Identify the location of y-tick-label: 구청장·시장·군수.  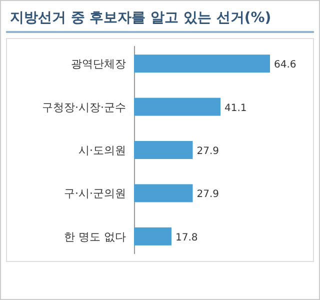
(84, 107).